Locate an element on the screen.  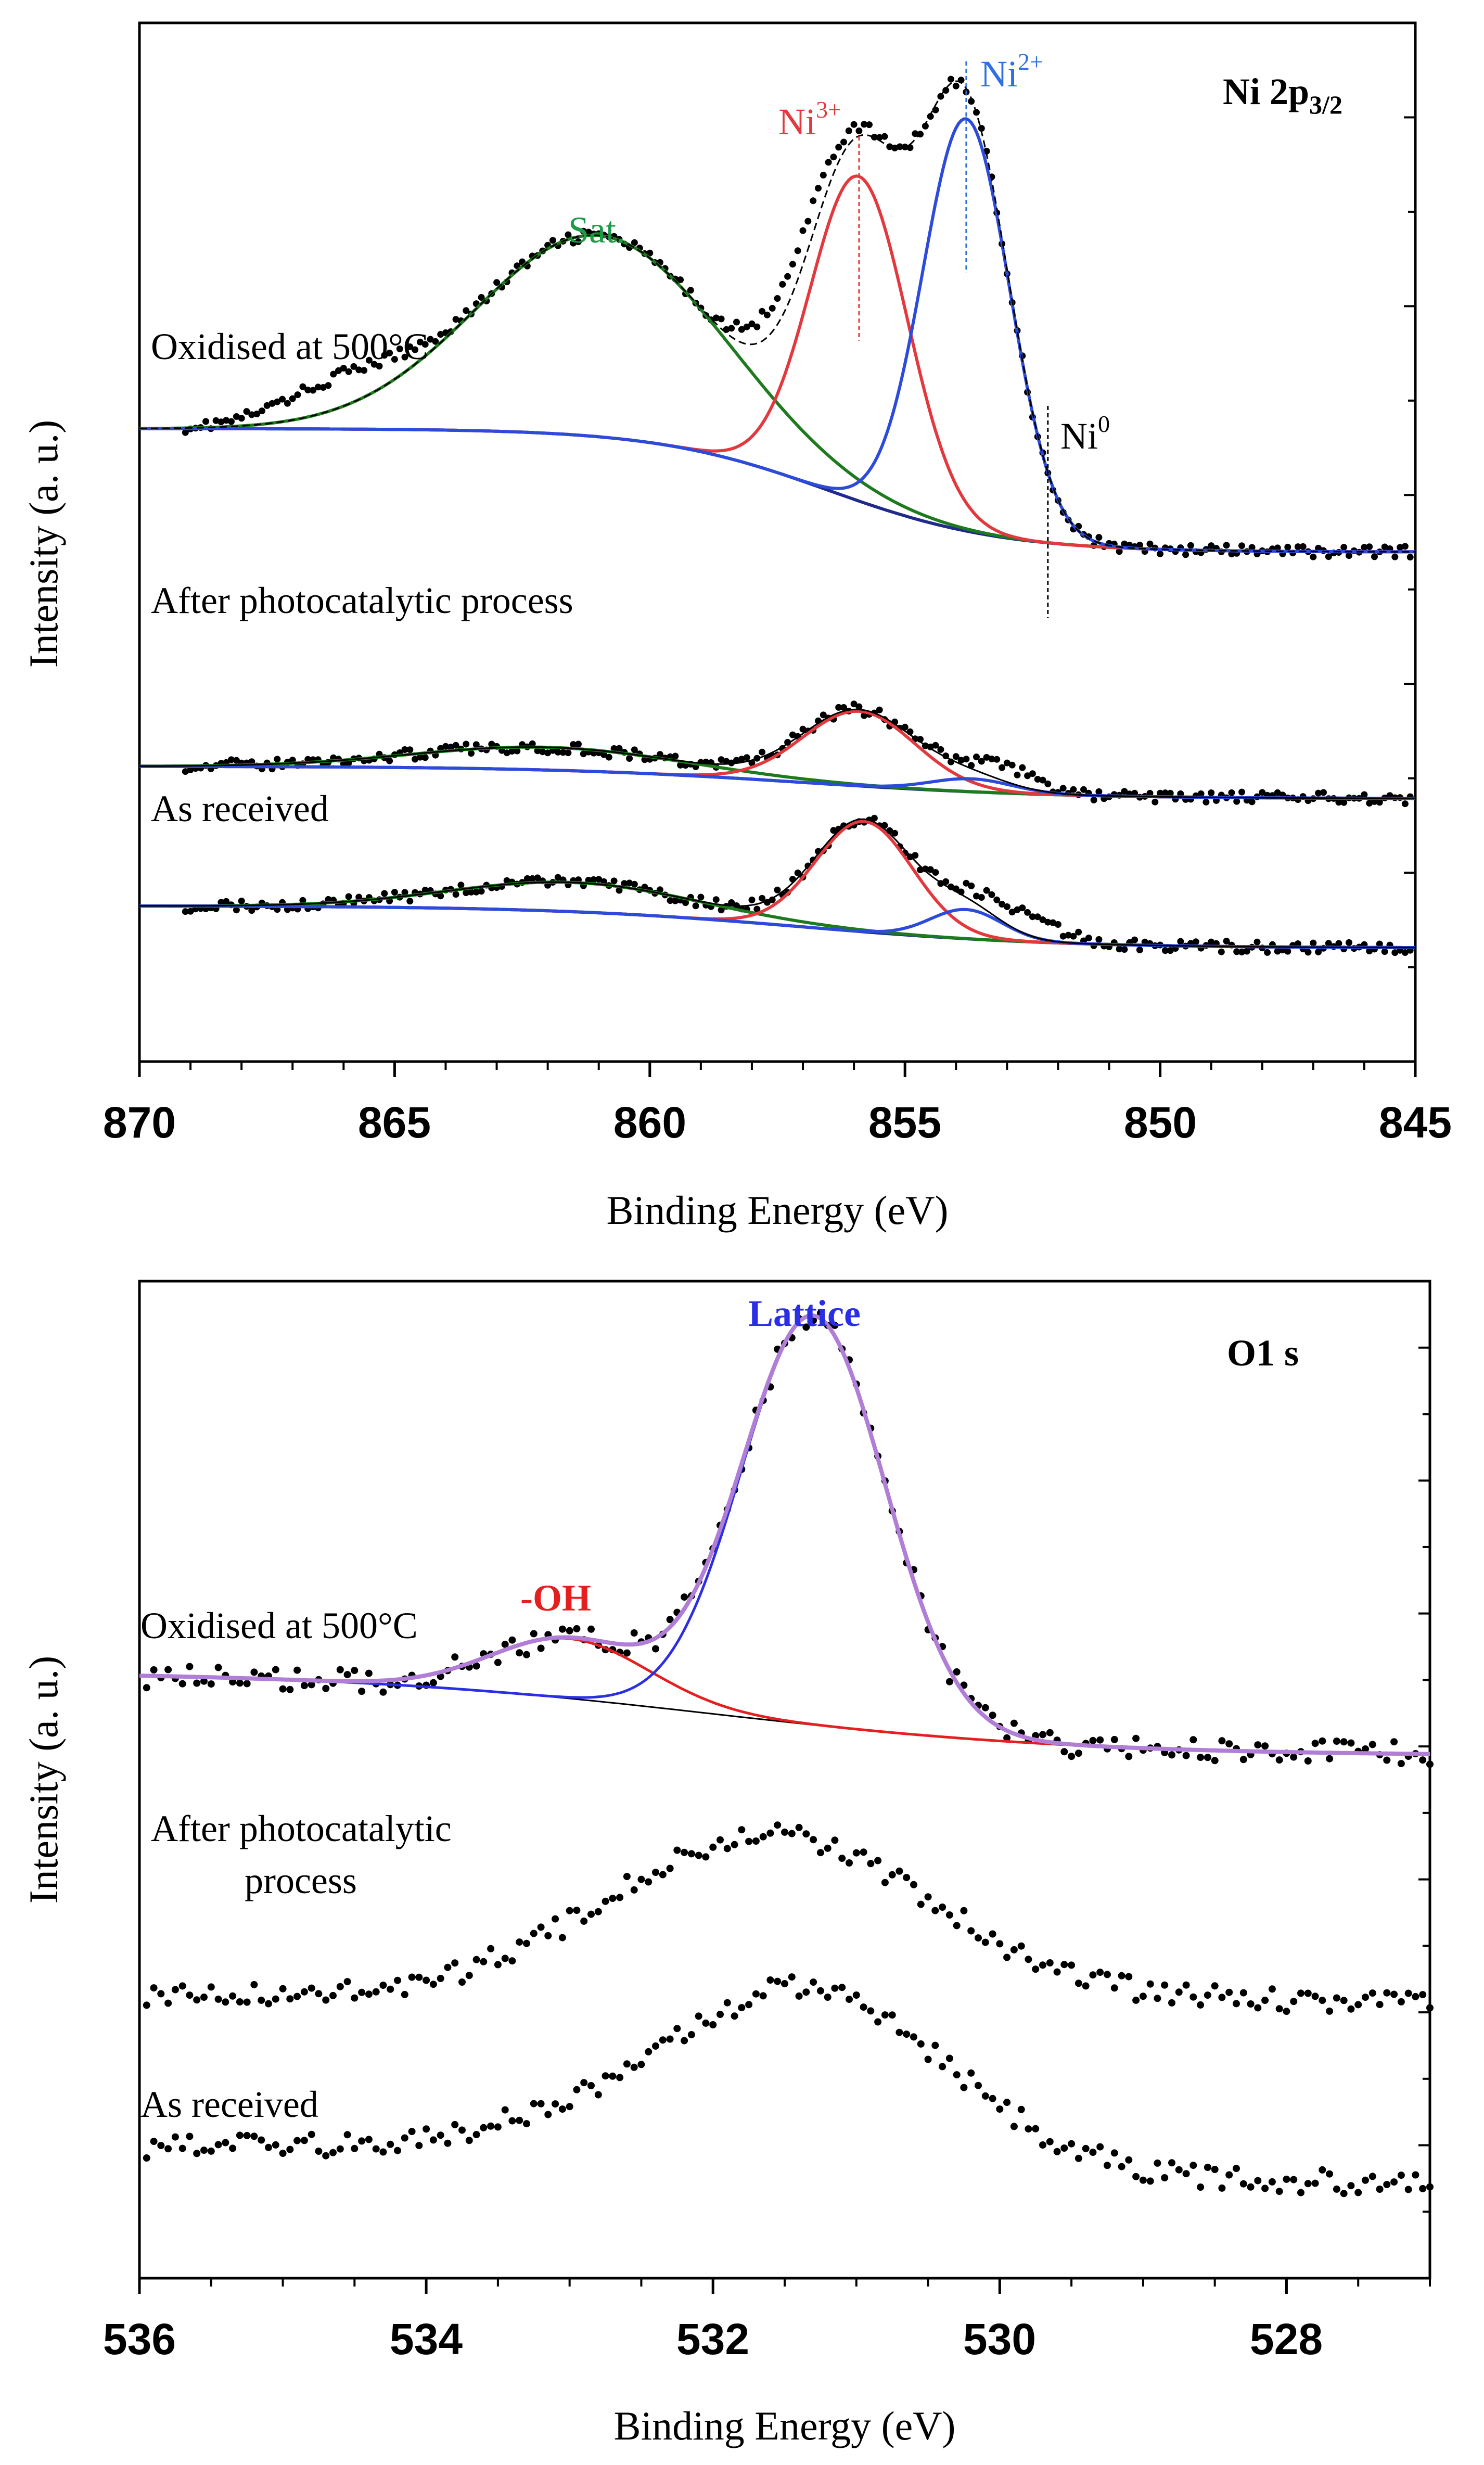
sat-peak-label: Sat. is located at coordinates (596, 230).